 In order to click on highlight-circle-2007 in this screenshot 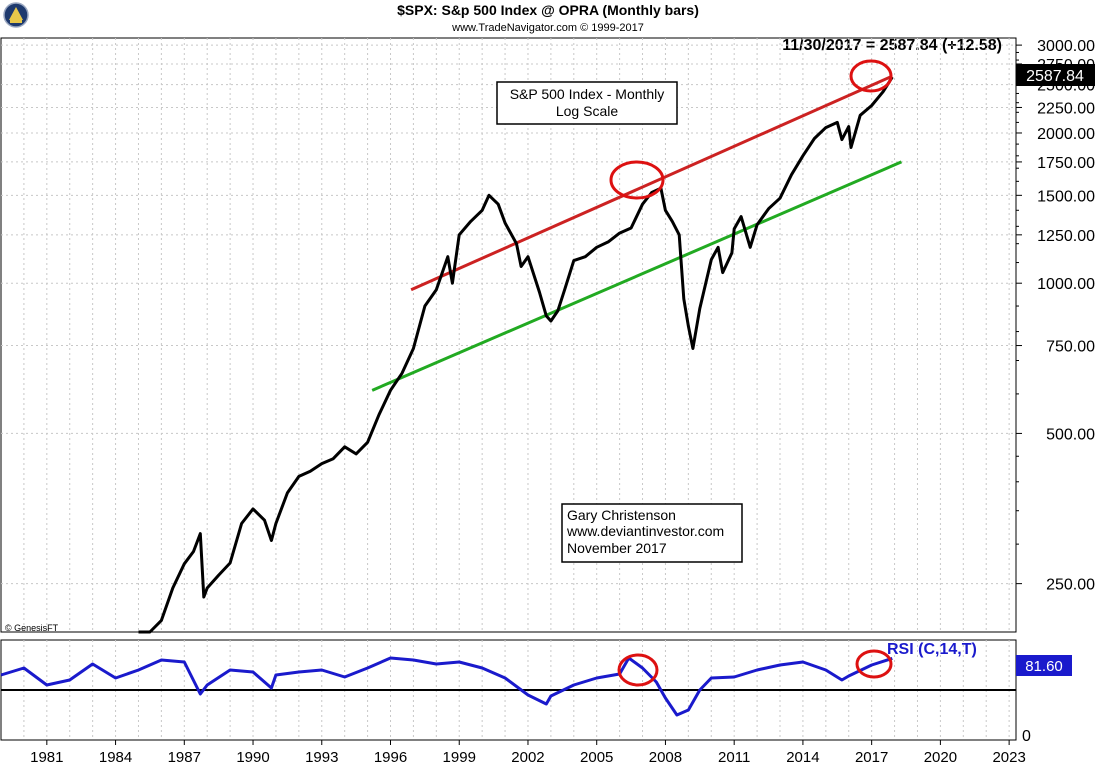, I will do `click(637, 180)`.